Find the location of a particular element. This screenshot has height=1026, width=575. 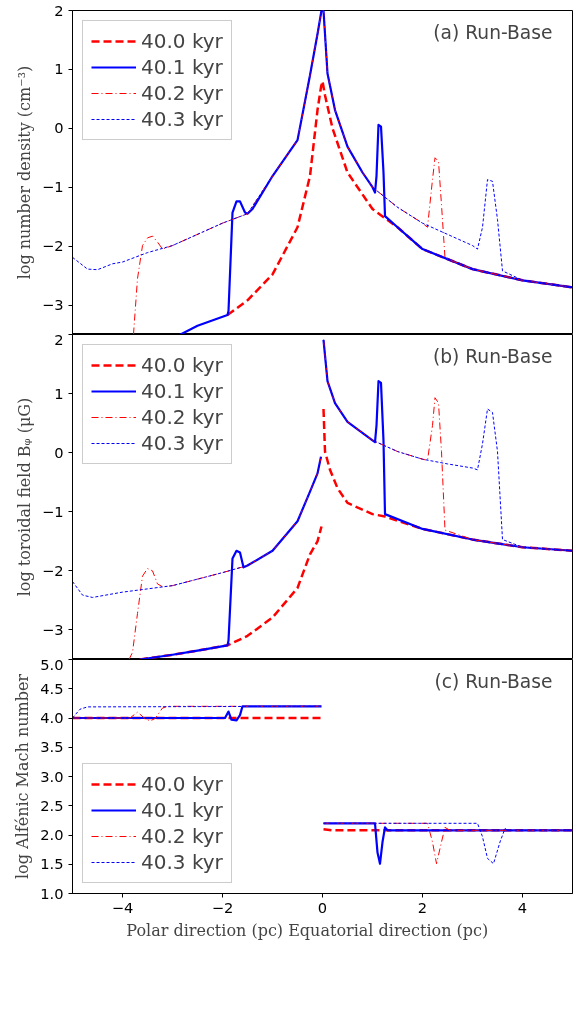

y-tick-label: 3.0 is located at coordinates (52, 776).